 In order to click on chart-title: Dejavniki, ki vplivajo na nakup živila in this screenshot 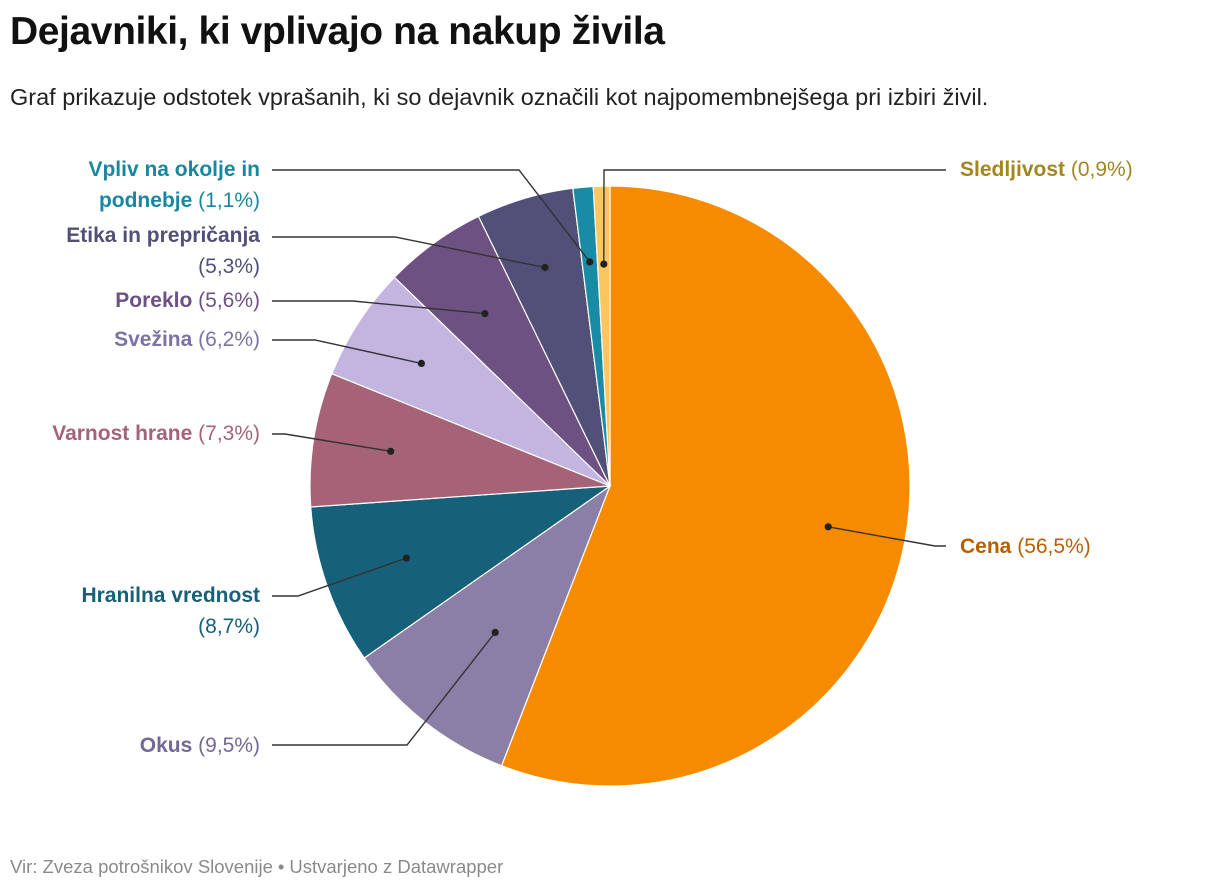, I will do `click(337, 31)`.